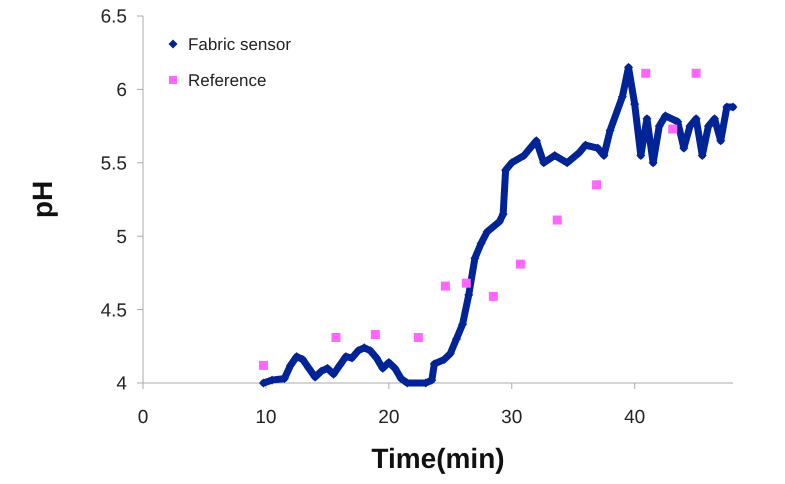 The height and width of the screenshot is (484, 785). I want to click on y-axis-title: pH, so click(42, 199).